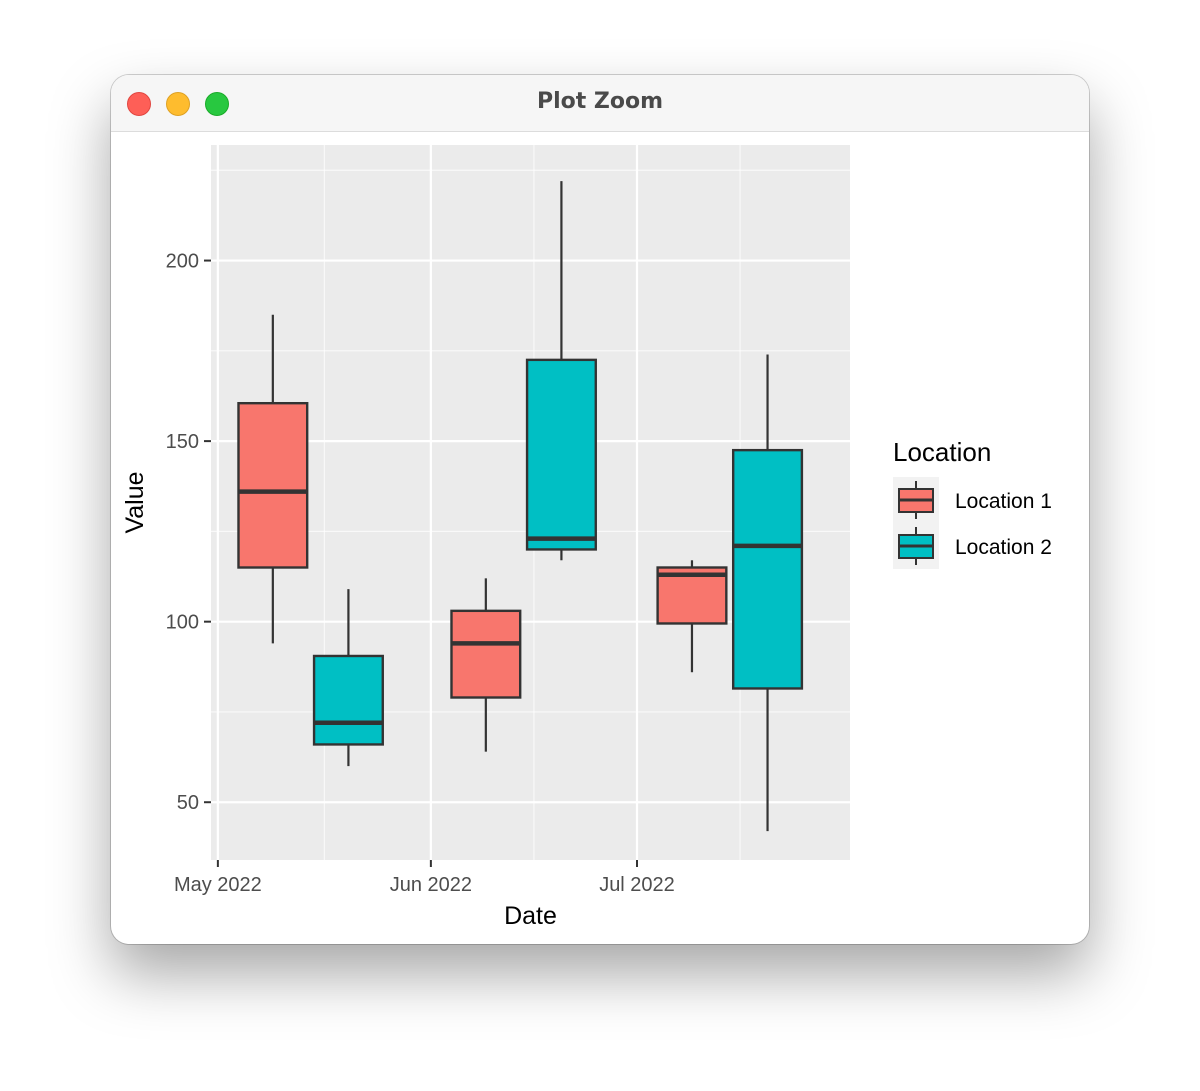 This screenshot has height=1091, width=1200. Describe the element at coordinates (182, 623) in the screenshot. I see `y-tick-label: 100` at that location.